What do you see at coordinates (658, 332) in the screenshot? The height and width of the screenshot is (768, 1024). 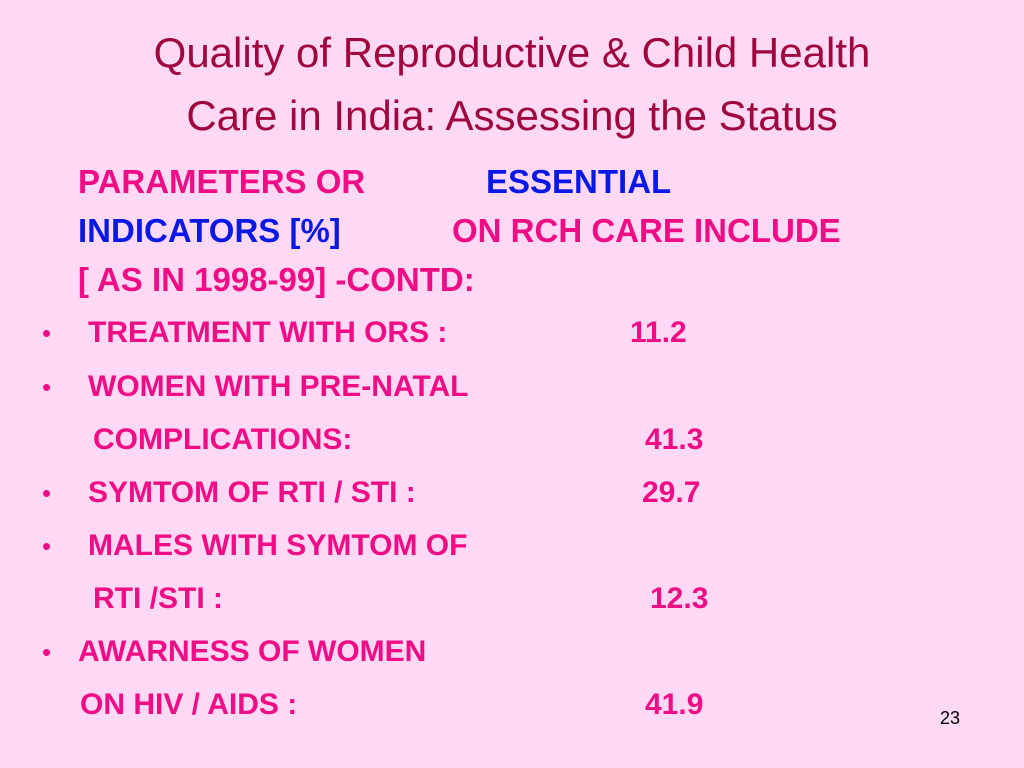 I see `item-value: 11.2` at bounding box center [658, 332].